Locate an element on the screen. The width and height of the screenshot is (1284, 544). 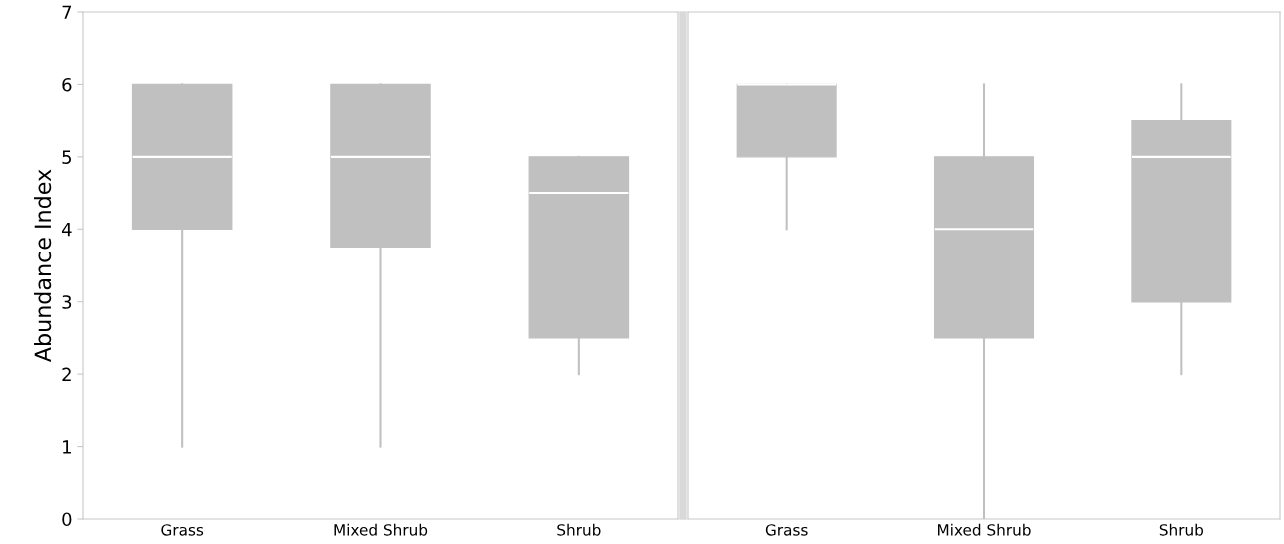
y-tick-label: 5 is located at coordinates (67, 157).